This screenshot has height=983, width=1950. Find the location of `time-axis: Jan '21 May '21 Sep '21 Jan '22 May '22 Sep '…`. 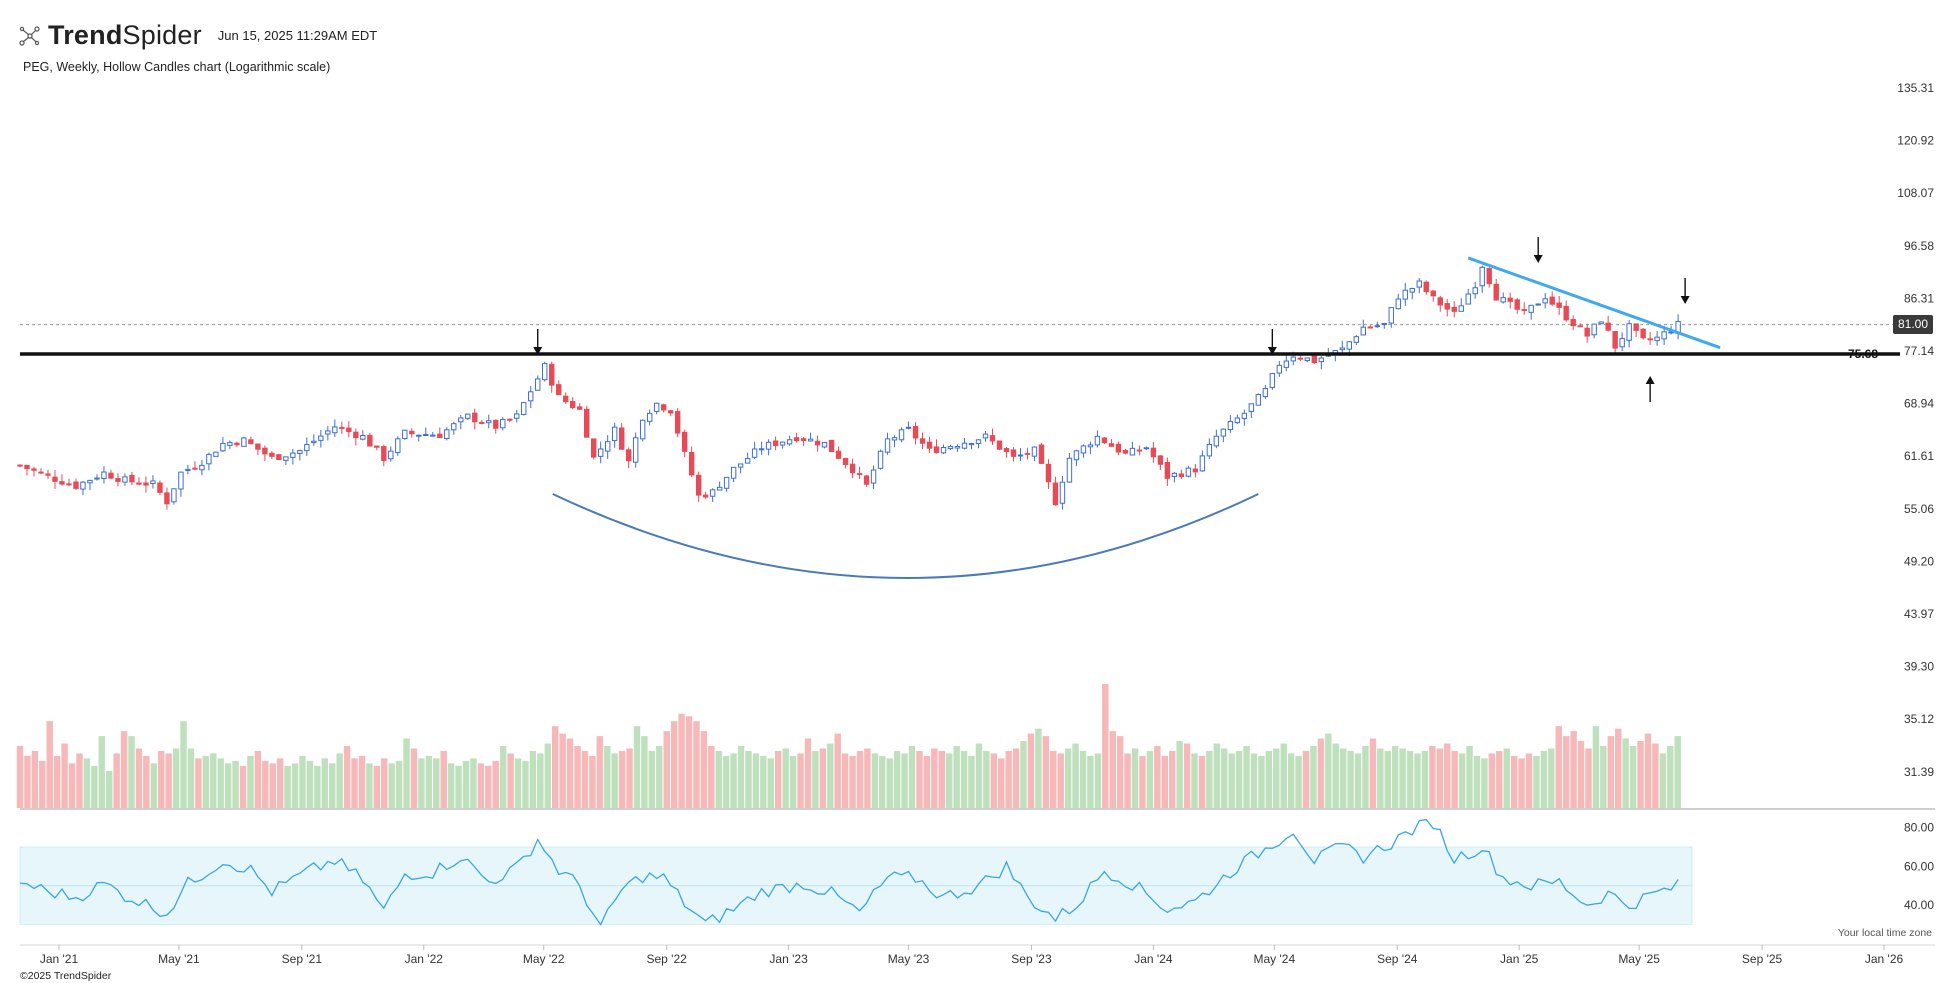

time-axis: Jan '21 May '21 Sep '21 Jan '22 May '22 Sep '… is located at coordinates (977, 955).